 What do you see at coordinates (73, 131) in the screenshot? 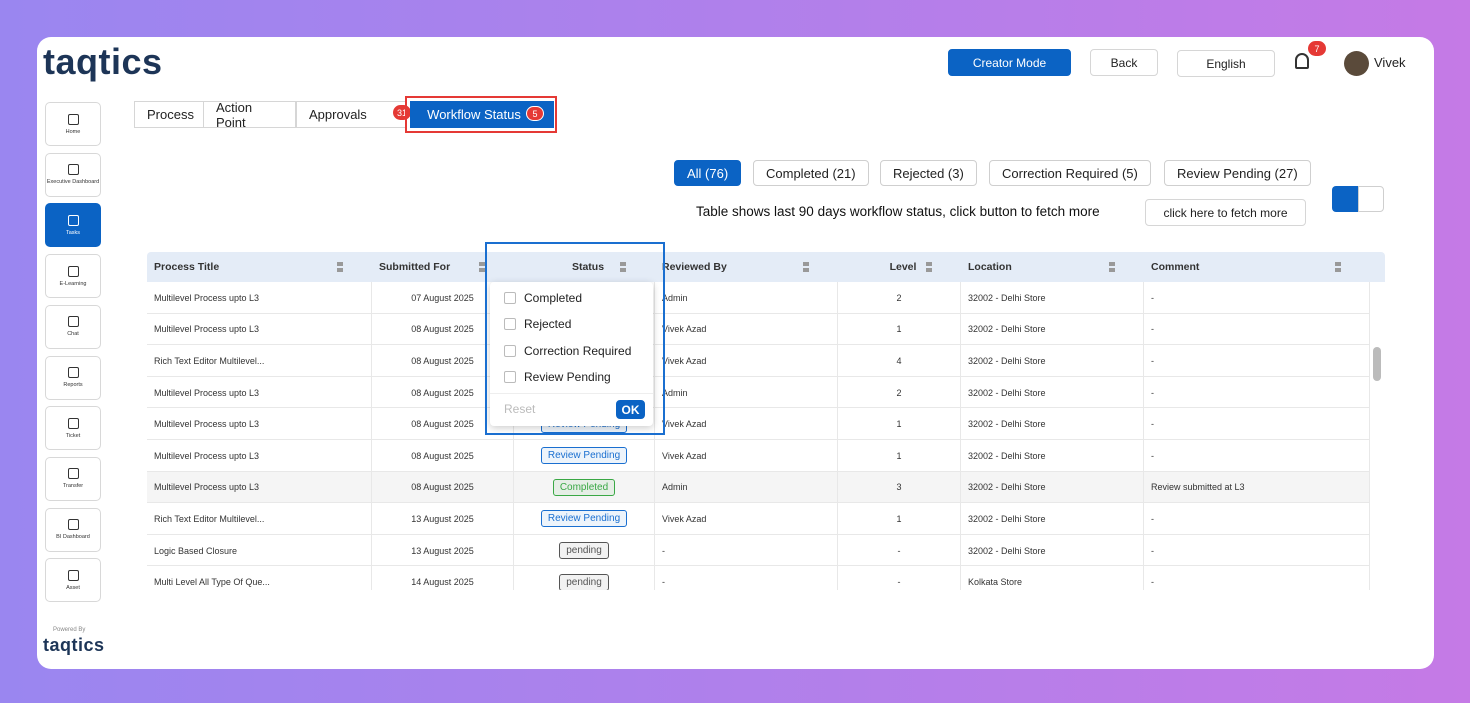
I see `sidebar-label: Home` at bounding box center [73, 131].